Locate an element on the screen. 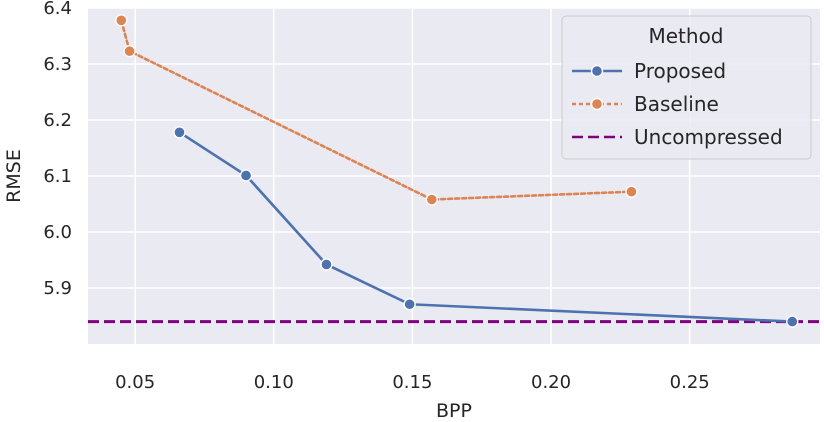 Image resolution: width=824 pixels, height=422 pixels. x-tick-label: 0.20 is located at coordinates (551, 382).